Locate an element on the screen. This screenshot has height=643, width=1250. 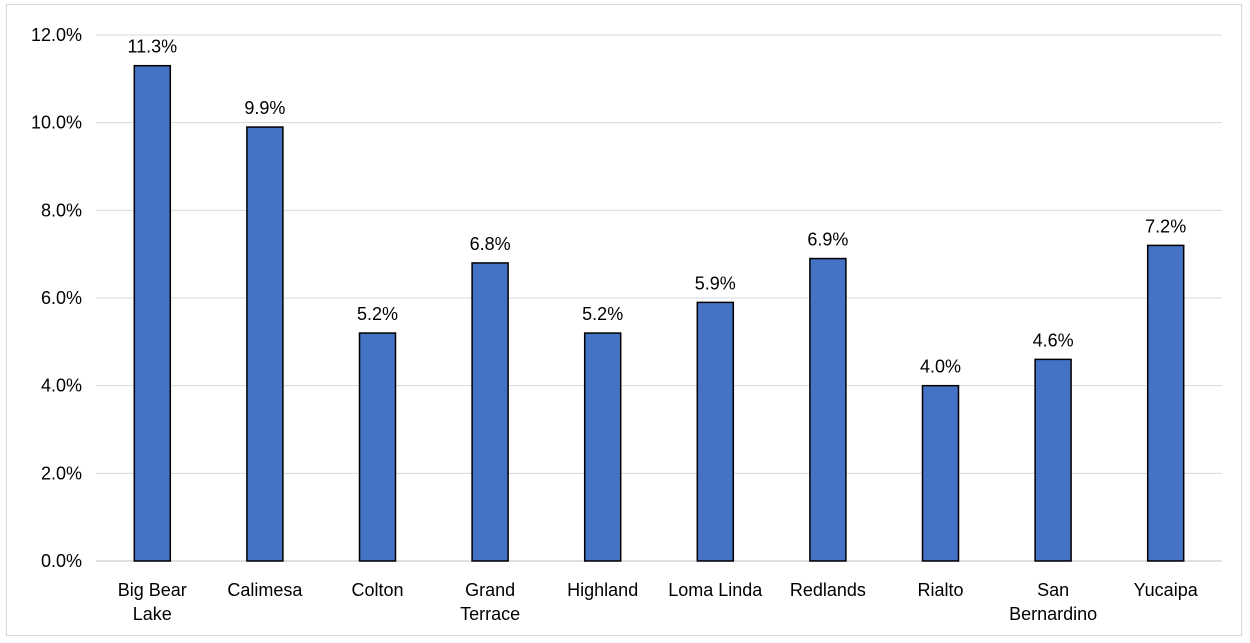
x-tick-label-line: Rialto is located at coordinates (940, 590).